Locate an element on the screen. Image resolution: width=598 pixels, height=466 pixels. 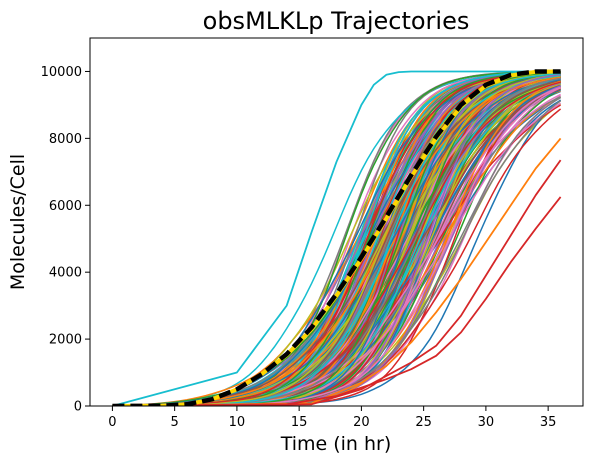
y-tick-label: 4000 is located at coordinates (65, 273).